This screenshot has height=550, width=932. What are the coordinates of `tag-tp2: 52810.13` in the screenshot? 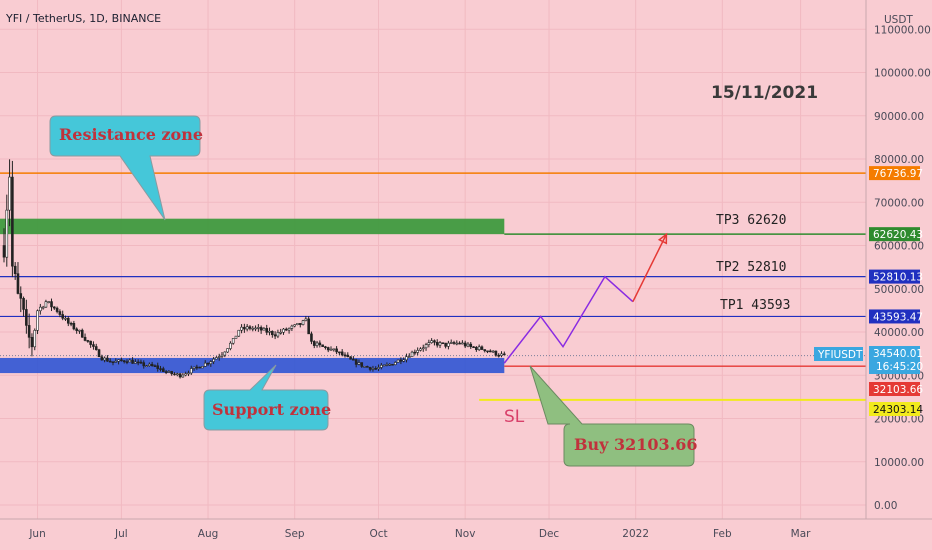 It's located at (896, 276).